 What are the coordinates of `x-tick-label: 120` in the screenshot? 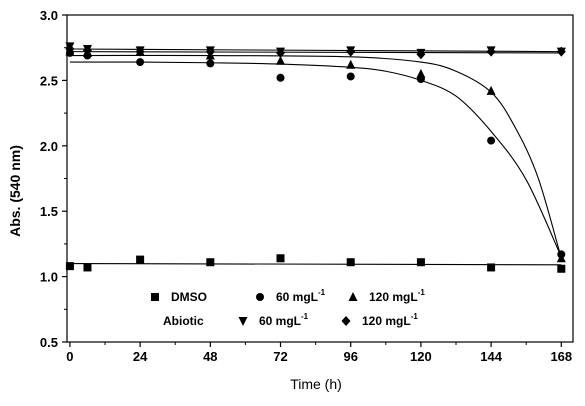 It's located at (421, 356).